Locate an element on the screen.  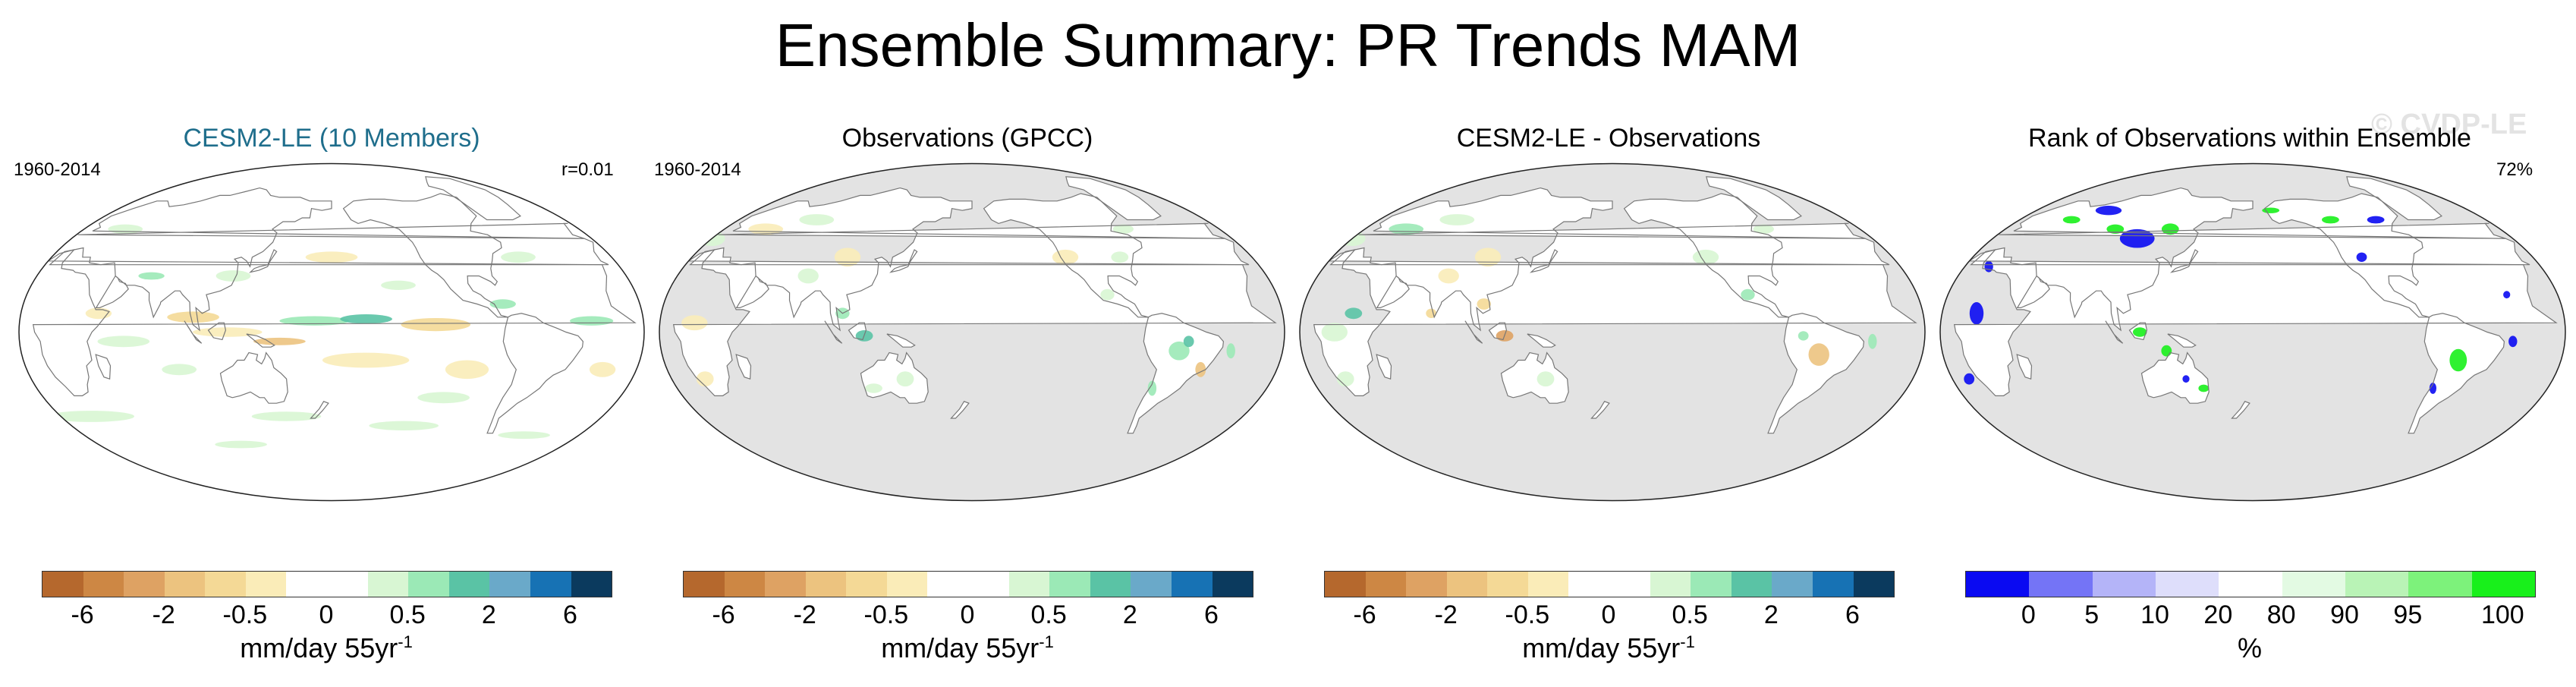
period-label-observations: 1960-2014 is located at coordinates (697, 169).